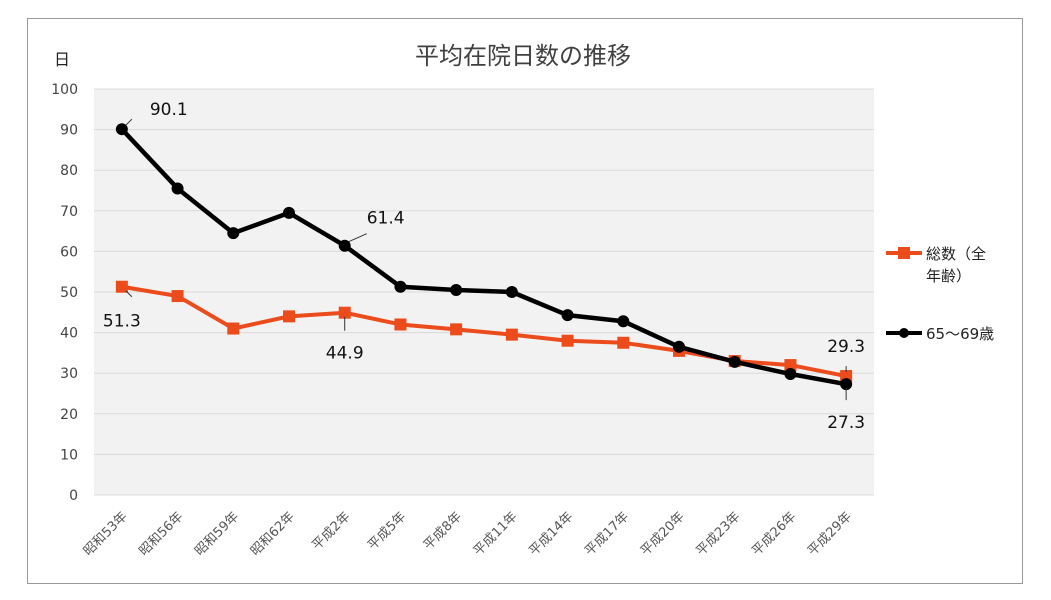  I want to click on y-tick-label: 30, so click(69, 374).